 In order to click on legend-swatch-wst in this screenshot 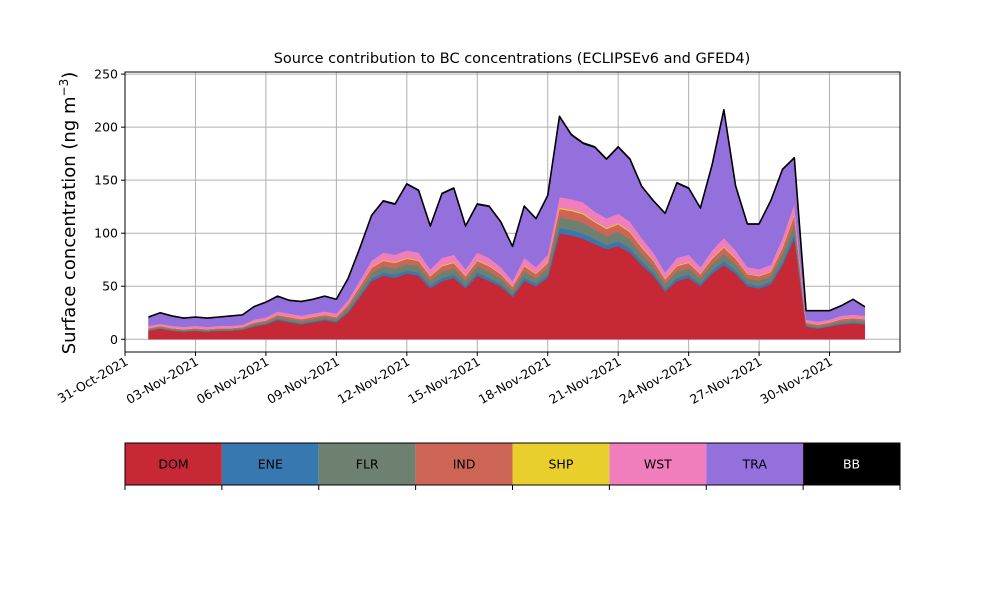, I will do `click(658, 464)`.